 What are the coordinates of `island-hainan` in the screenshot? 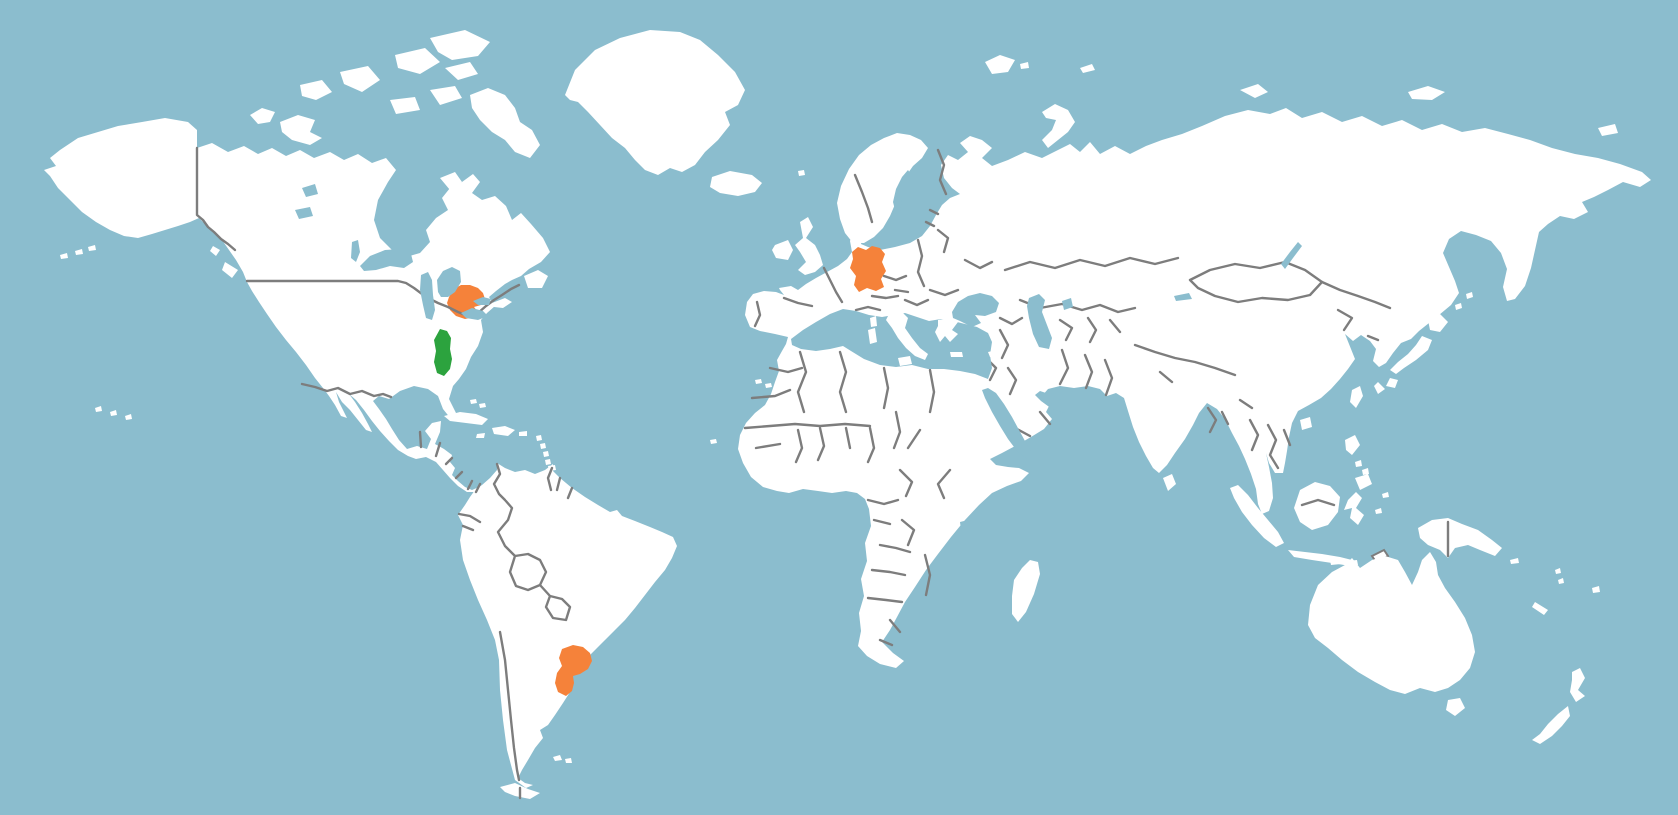 It's located at (1306, 423).